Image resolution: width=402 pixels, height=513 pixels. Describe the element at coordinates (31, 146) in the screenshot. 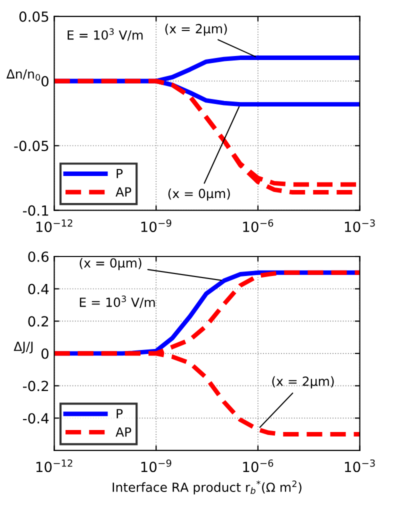

I see `y-tick-label: -0.05` at that location.